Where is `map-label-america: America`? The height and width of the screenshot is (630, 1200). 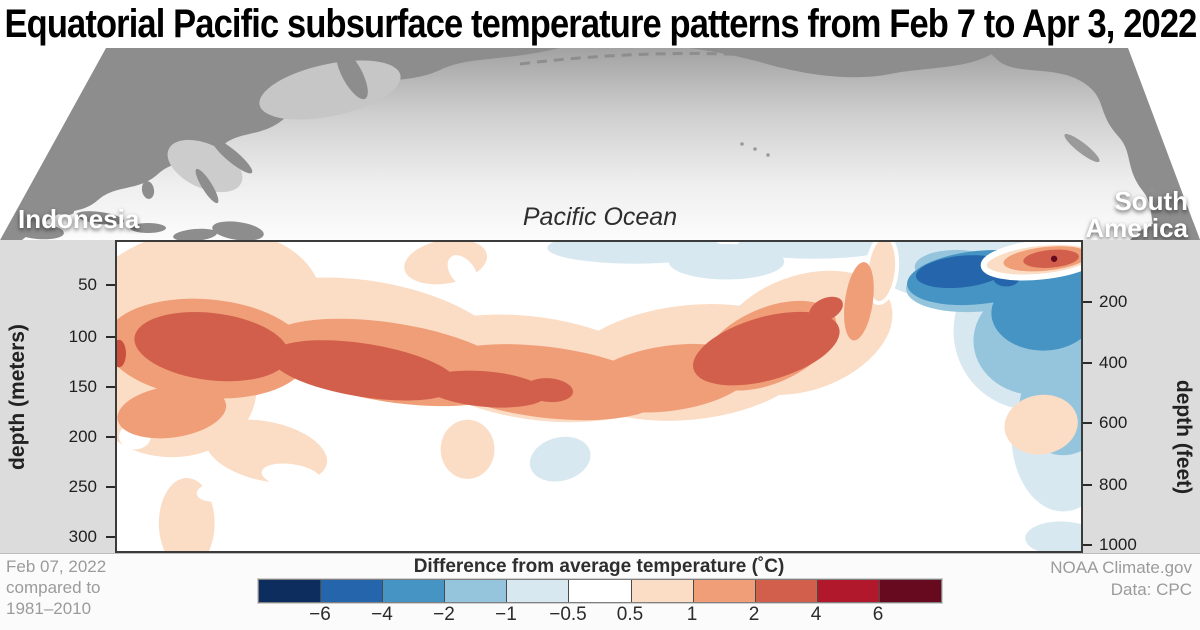
map-label-america: America is located at coordinates (1136, 227).